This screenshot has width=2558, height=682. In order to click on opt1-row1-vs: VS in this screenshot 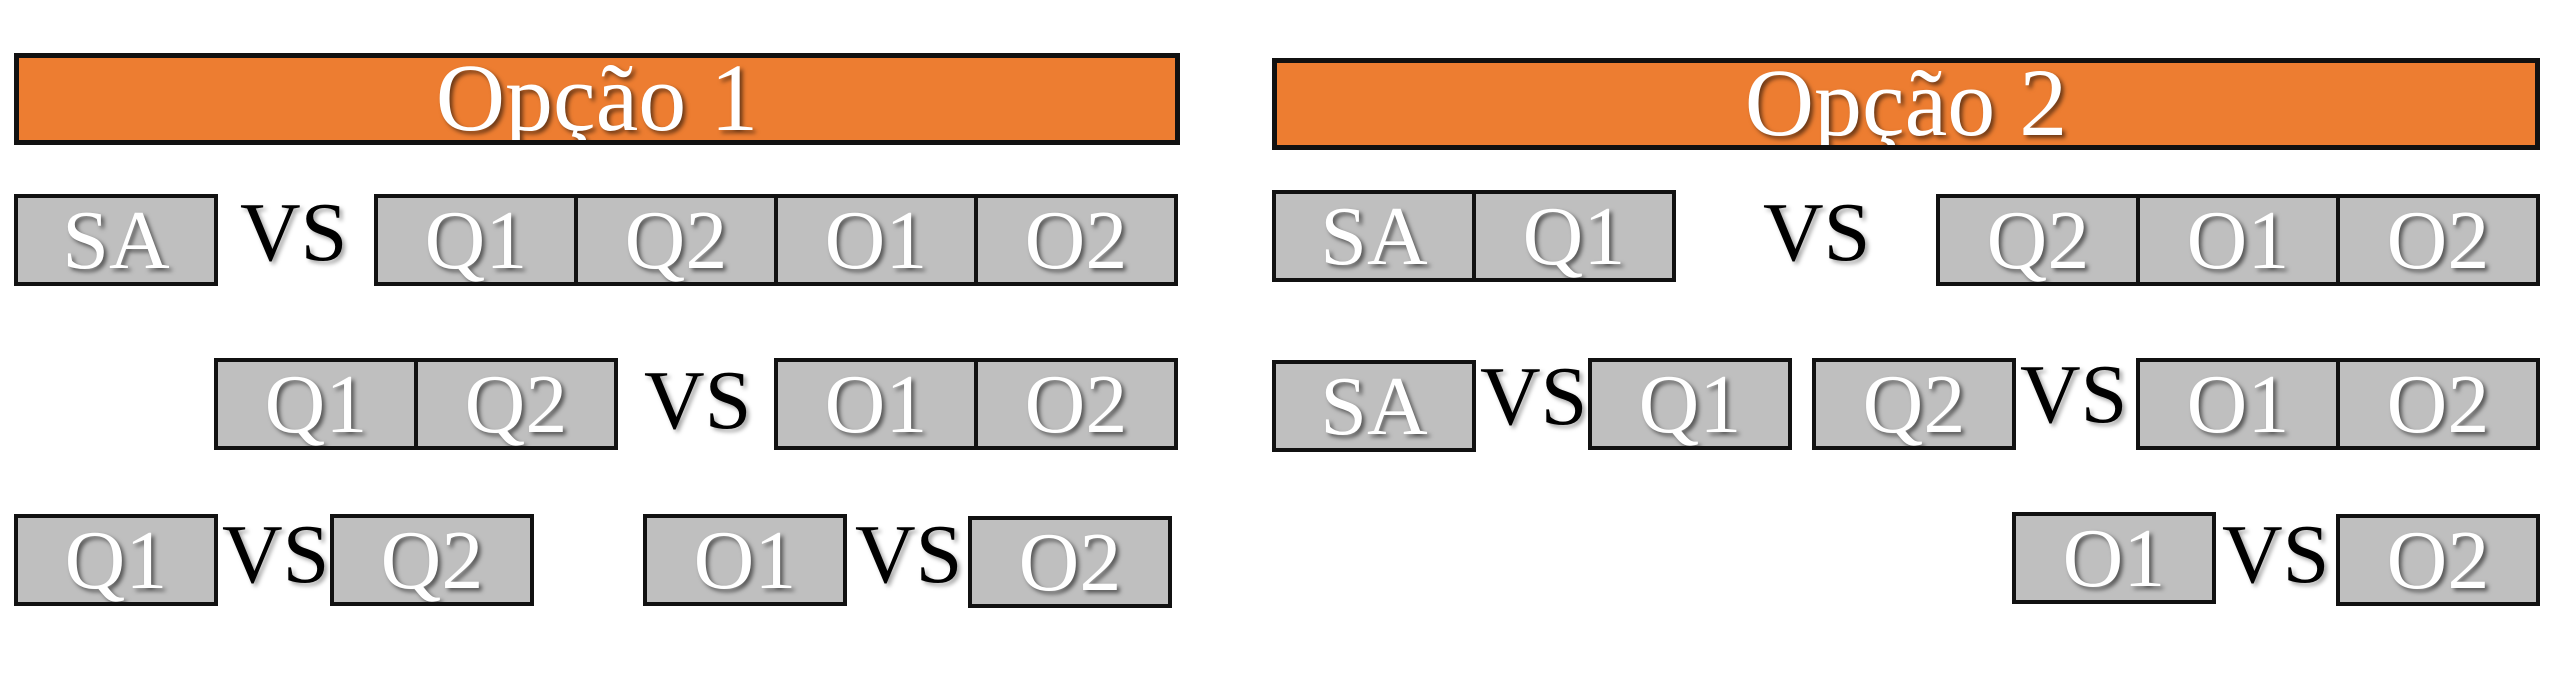, I will do `click(294, 232)`.